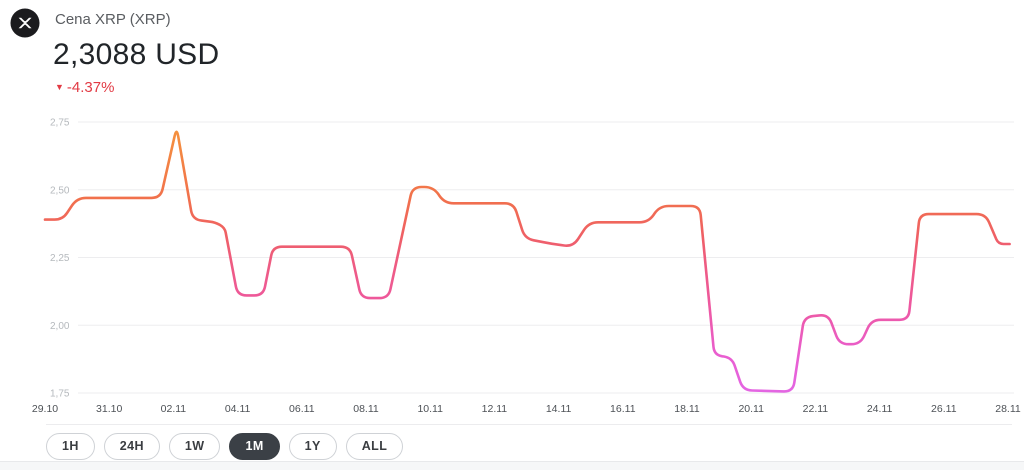 This screenshot has width=1024, height=470. Describe the element at coordinates (879, 409) in the screenshot. I see `x-axis-label: 24.11` at that location.